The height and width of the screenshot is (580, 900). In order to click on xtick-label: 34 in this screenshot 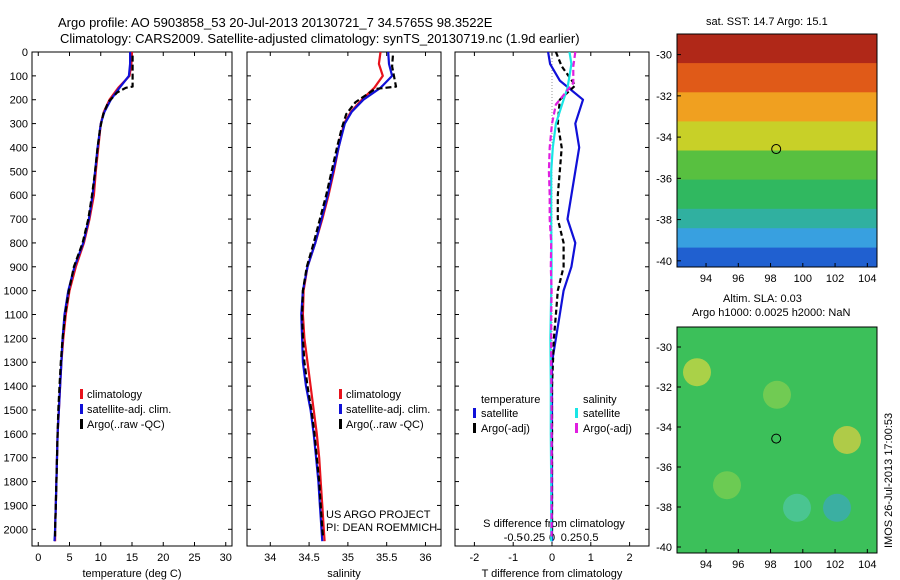, I will do `click(270, 558)`.